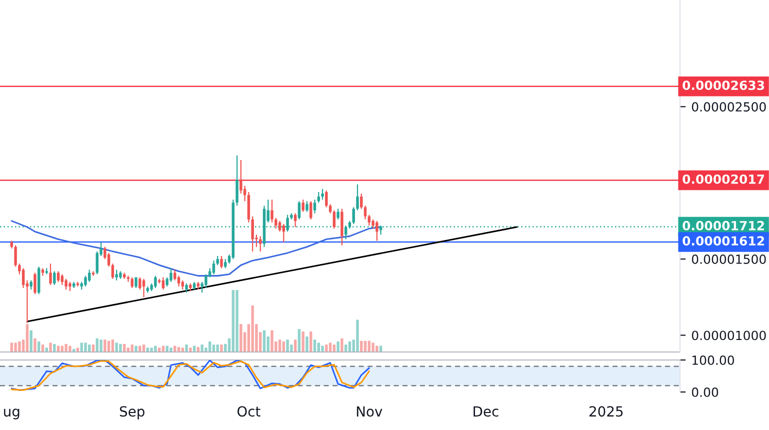 The image size is (769, 430). Describe the element at coordinates (729, 259) in the screenshot. I see `y-tick-label: 0.00001500` at that location.